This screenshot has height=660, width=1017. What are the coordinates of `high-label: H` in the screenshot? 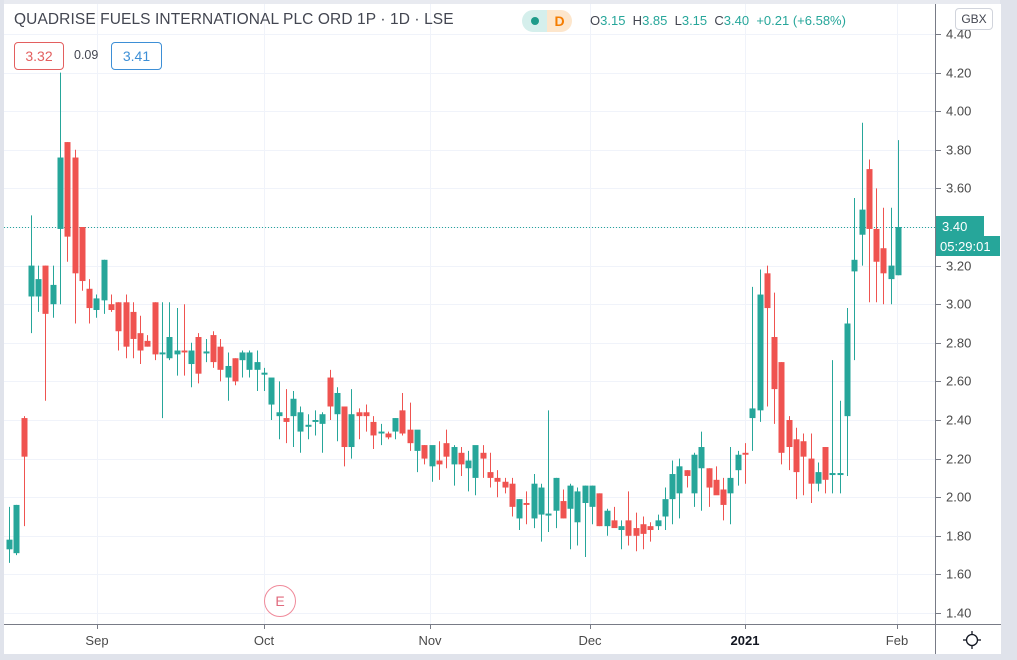 It's located at (637, 20).